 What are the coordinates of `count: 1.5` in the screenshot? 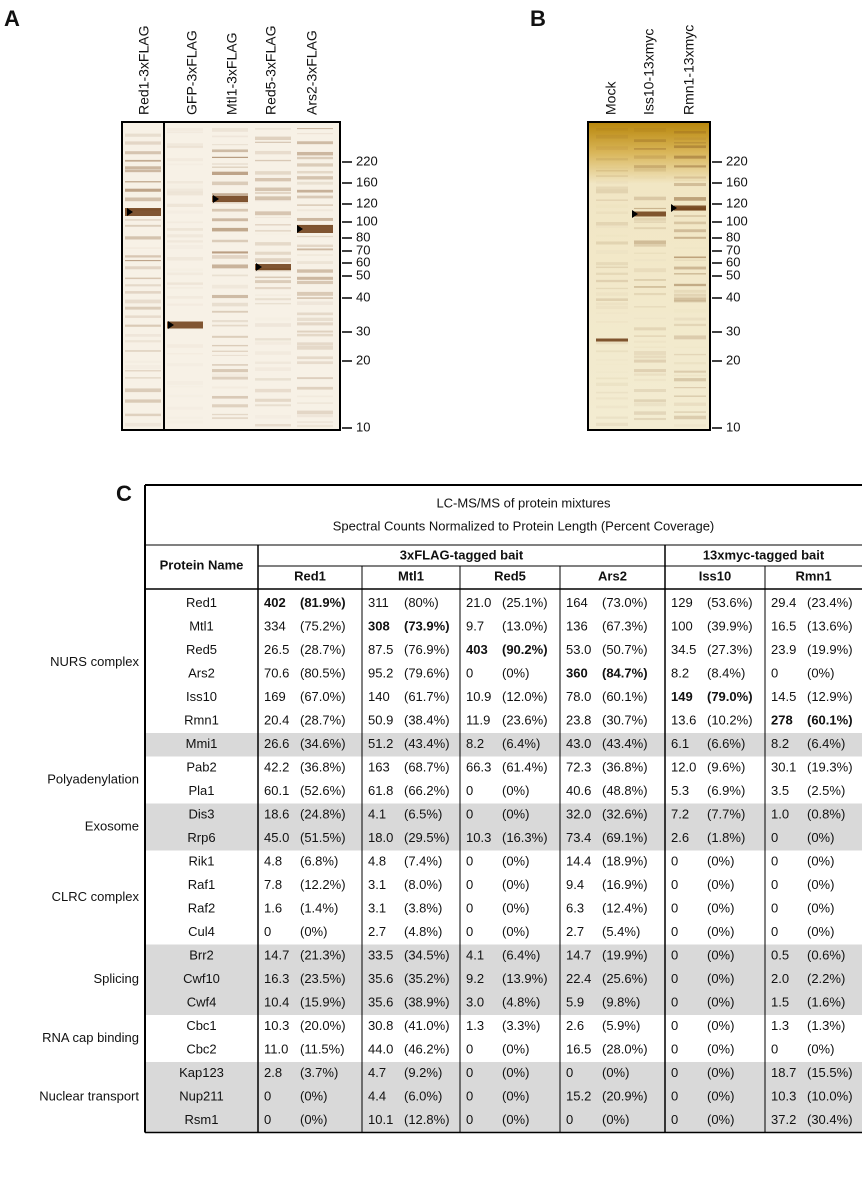 It's located at (780, 1002).